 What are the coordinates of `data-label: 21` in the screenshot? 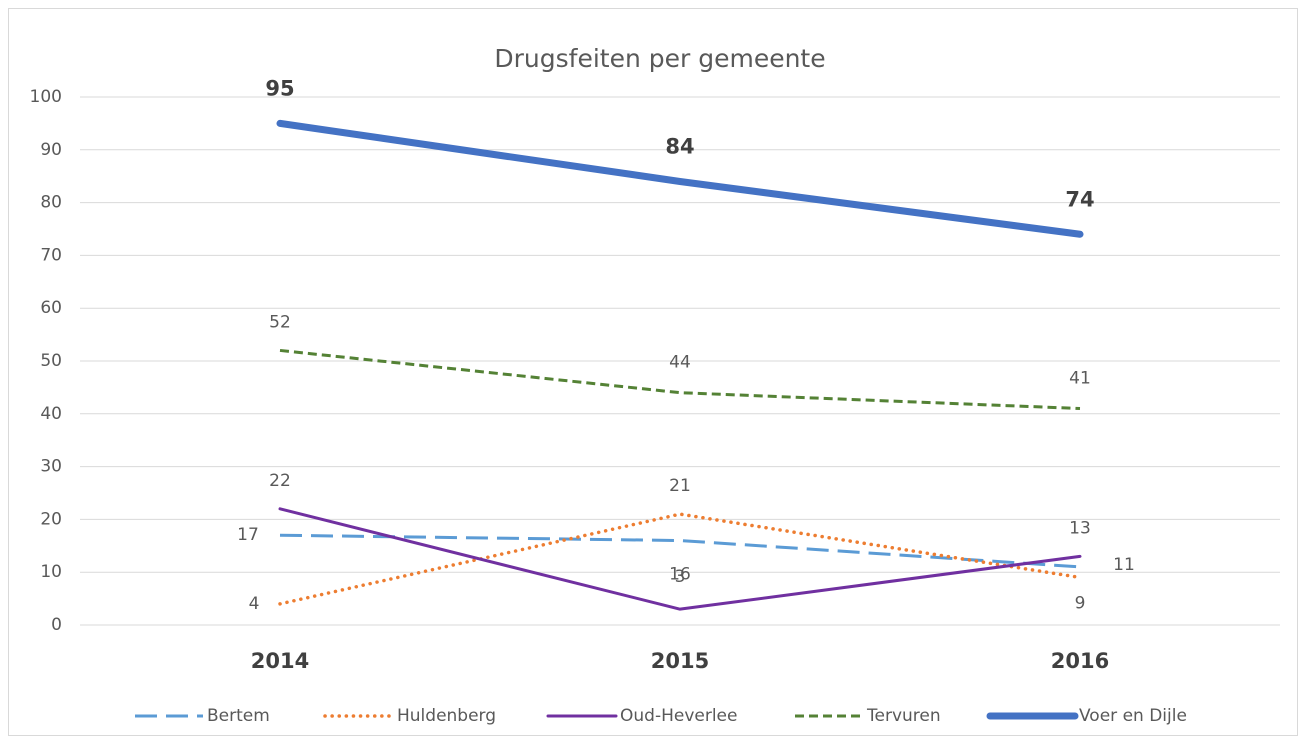 It's located at (680, 486).